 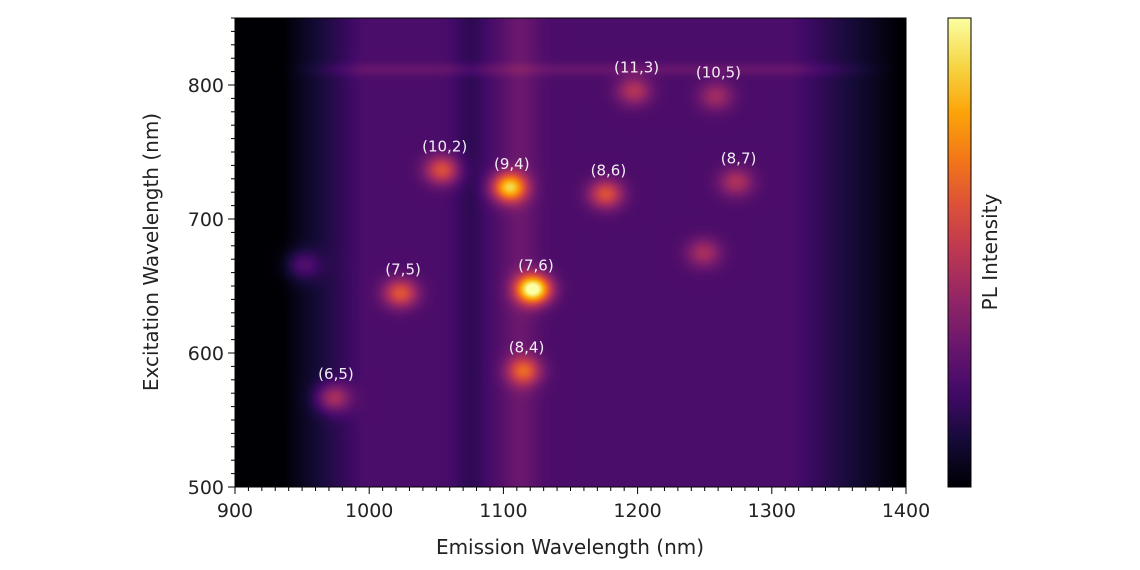 I want to click on x-tick-label: 1100, so click(x=503, y=511).